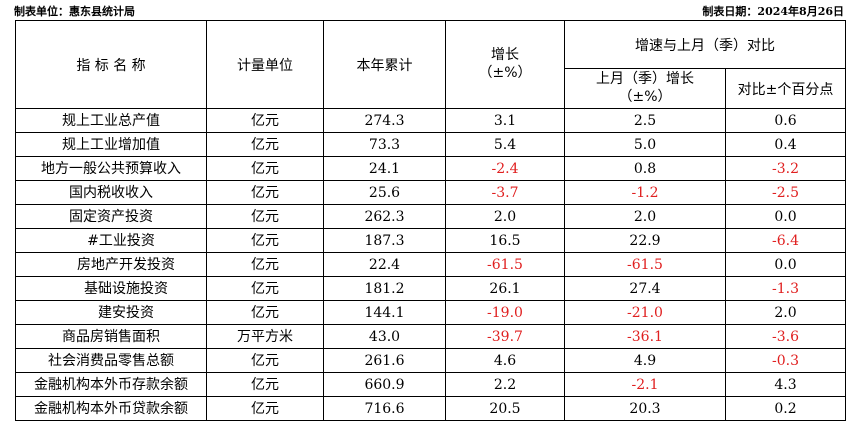 Image resolution: width=864 pixels, height=447 pixels. What do you see at coordinates (645, 144) in the screenshot?
I see `cell-prev-growth: 5.0` at bounding box center [645, 144].